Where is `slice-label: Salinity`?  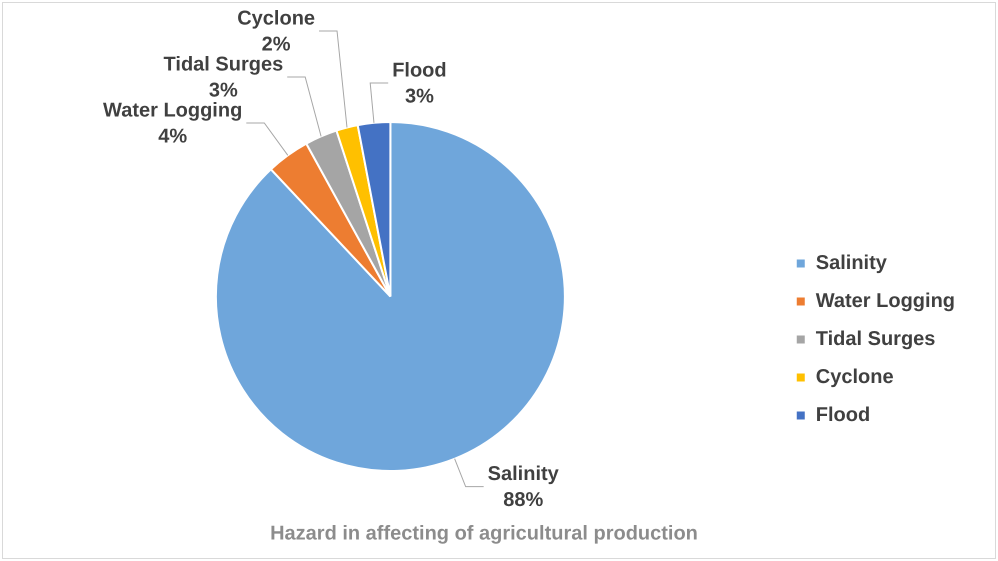 slice-label: Salinity is located at coordinates (524, 474).